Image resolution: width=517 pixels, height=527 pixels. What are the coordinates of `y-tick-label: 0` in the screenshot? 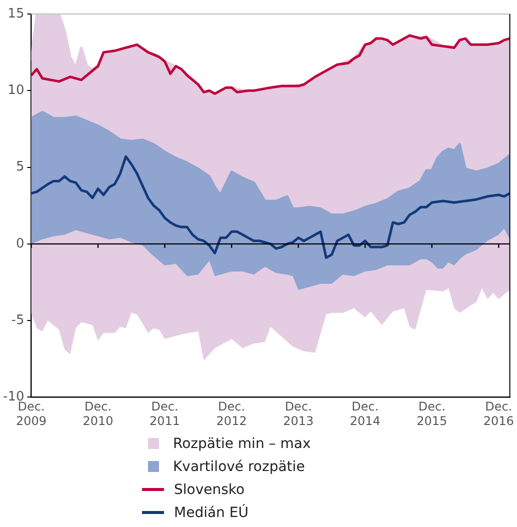 It's located at (20, 244).